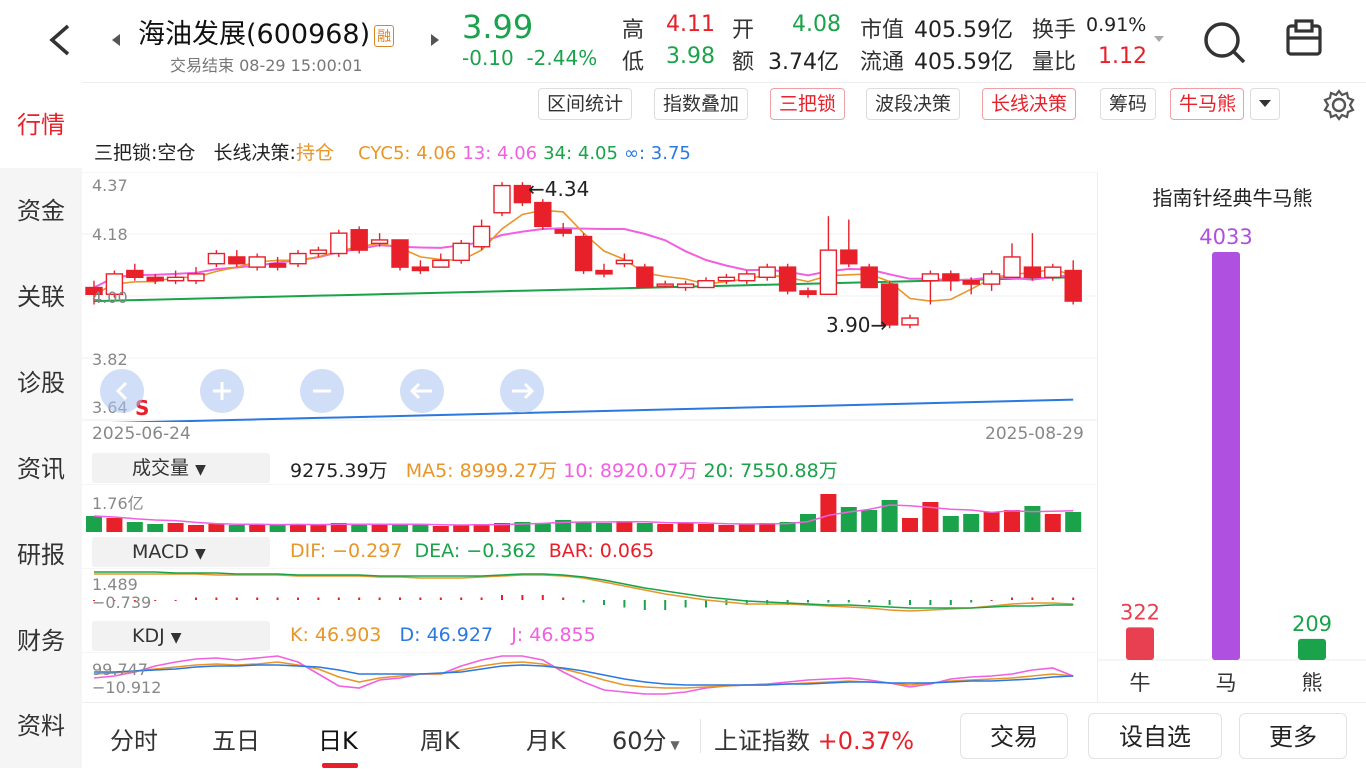 The image size is (1366, 769). I want to click on macd-dea: DEA: −0.362, so click(475, 551).